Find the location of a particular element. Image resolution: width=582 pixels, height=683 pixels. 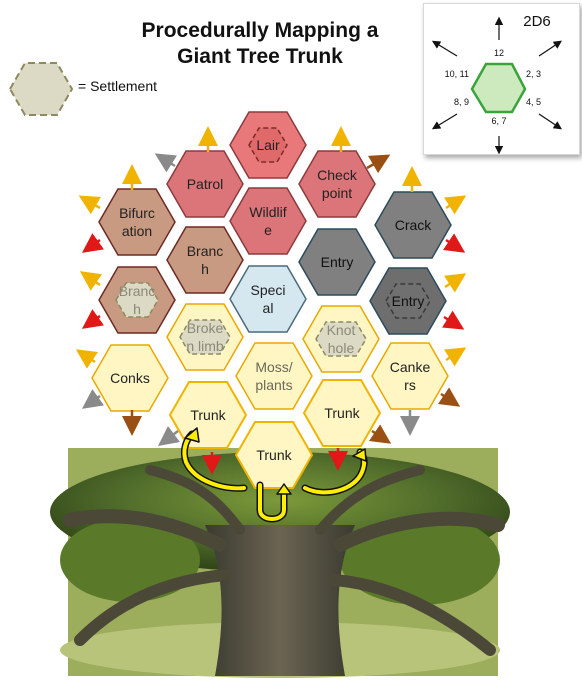

dice-value-down: 6, 7 is located at coordinates (498, 121).